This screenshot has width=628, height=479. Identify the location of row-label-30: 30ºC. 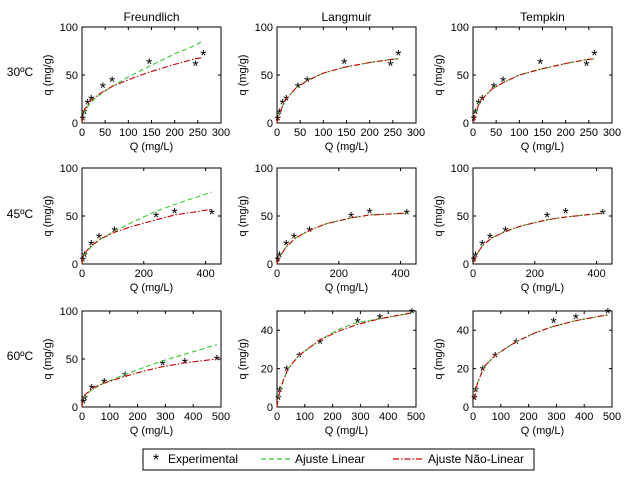
(20, 72).